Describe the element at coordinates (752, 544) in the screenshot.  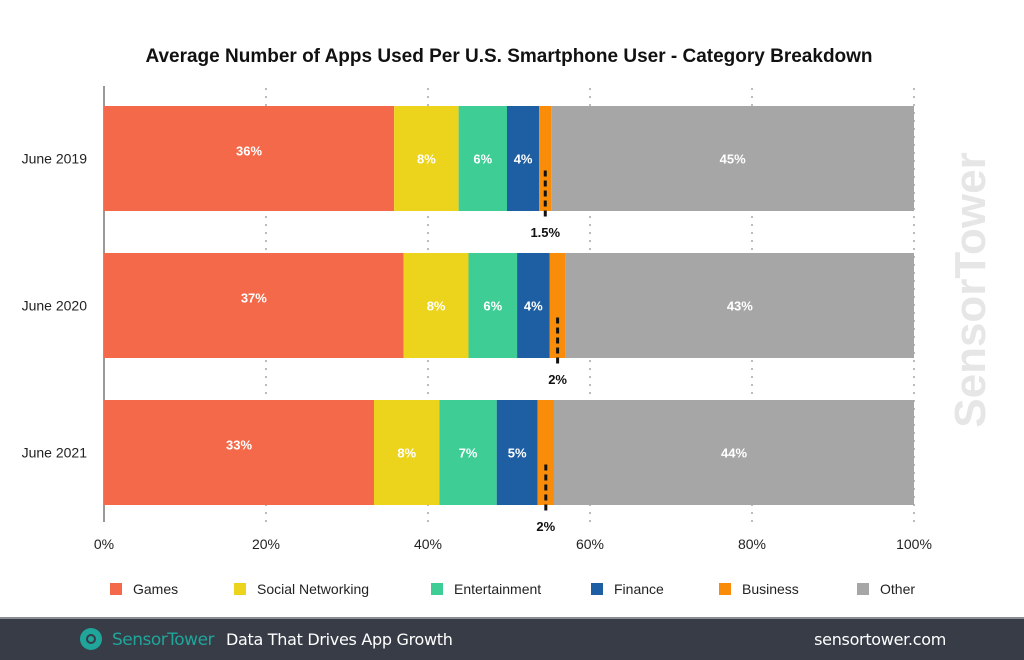
I see `x-tick-label: 80%` at that location.